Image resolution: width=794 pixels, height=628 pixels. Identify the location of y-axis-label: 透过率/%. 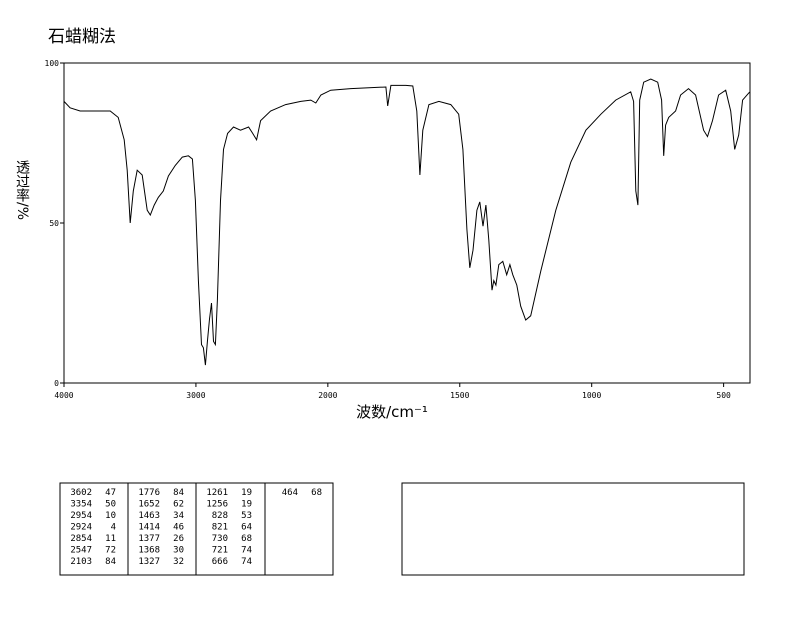
(22, 190).